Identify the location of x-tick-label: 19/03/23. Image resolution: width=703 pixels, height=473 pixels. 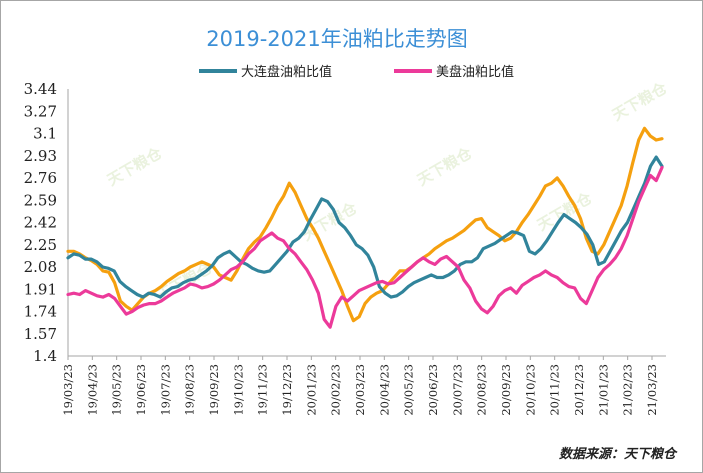
(68, 390).